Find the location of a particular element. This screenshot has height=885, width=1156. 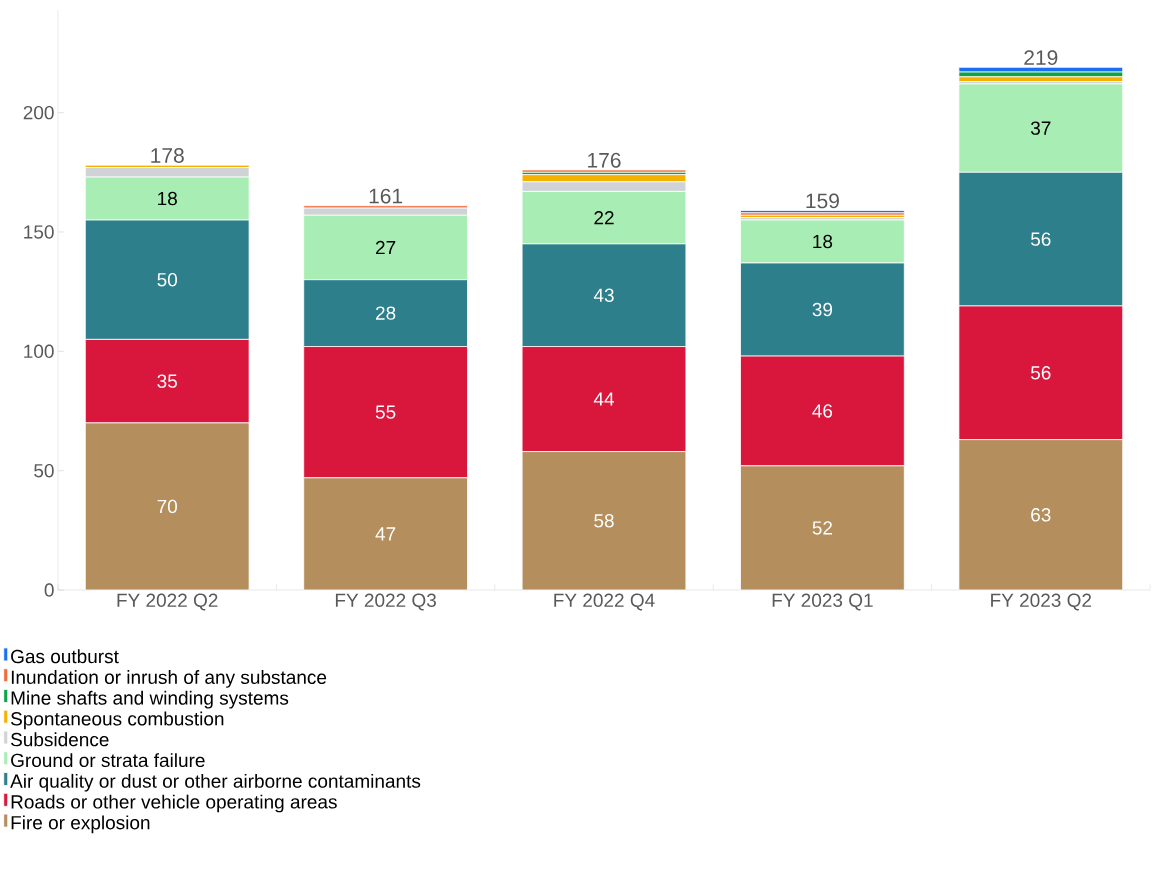

data-label: 52 is located at coordinates (822, 528).